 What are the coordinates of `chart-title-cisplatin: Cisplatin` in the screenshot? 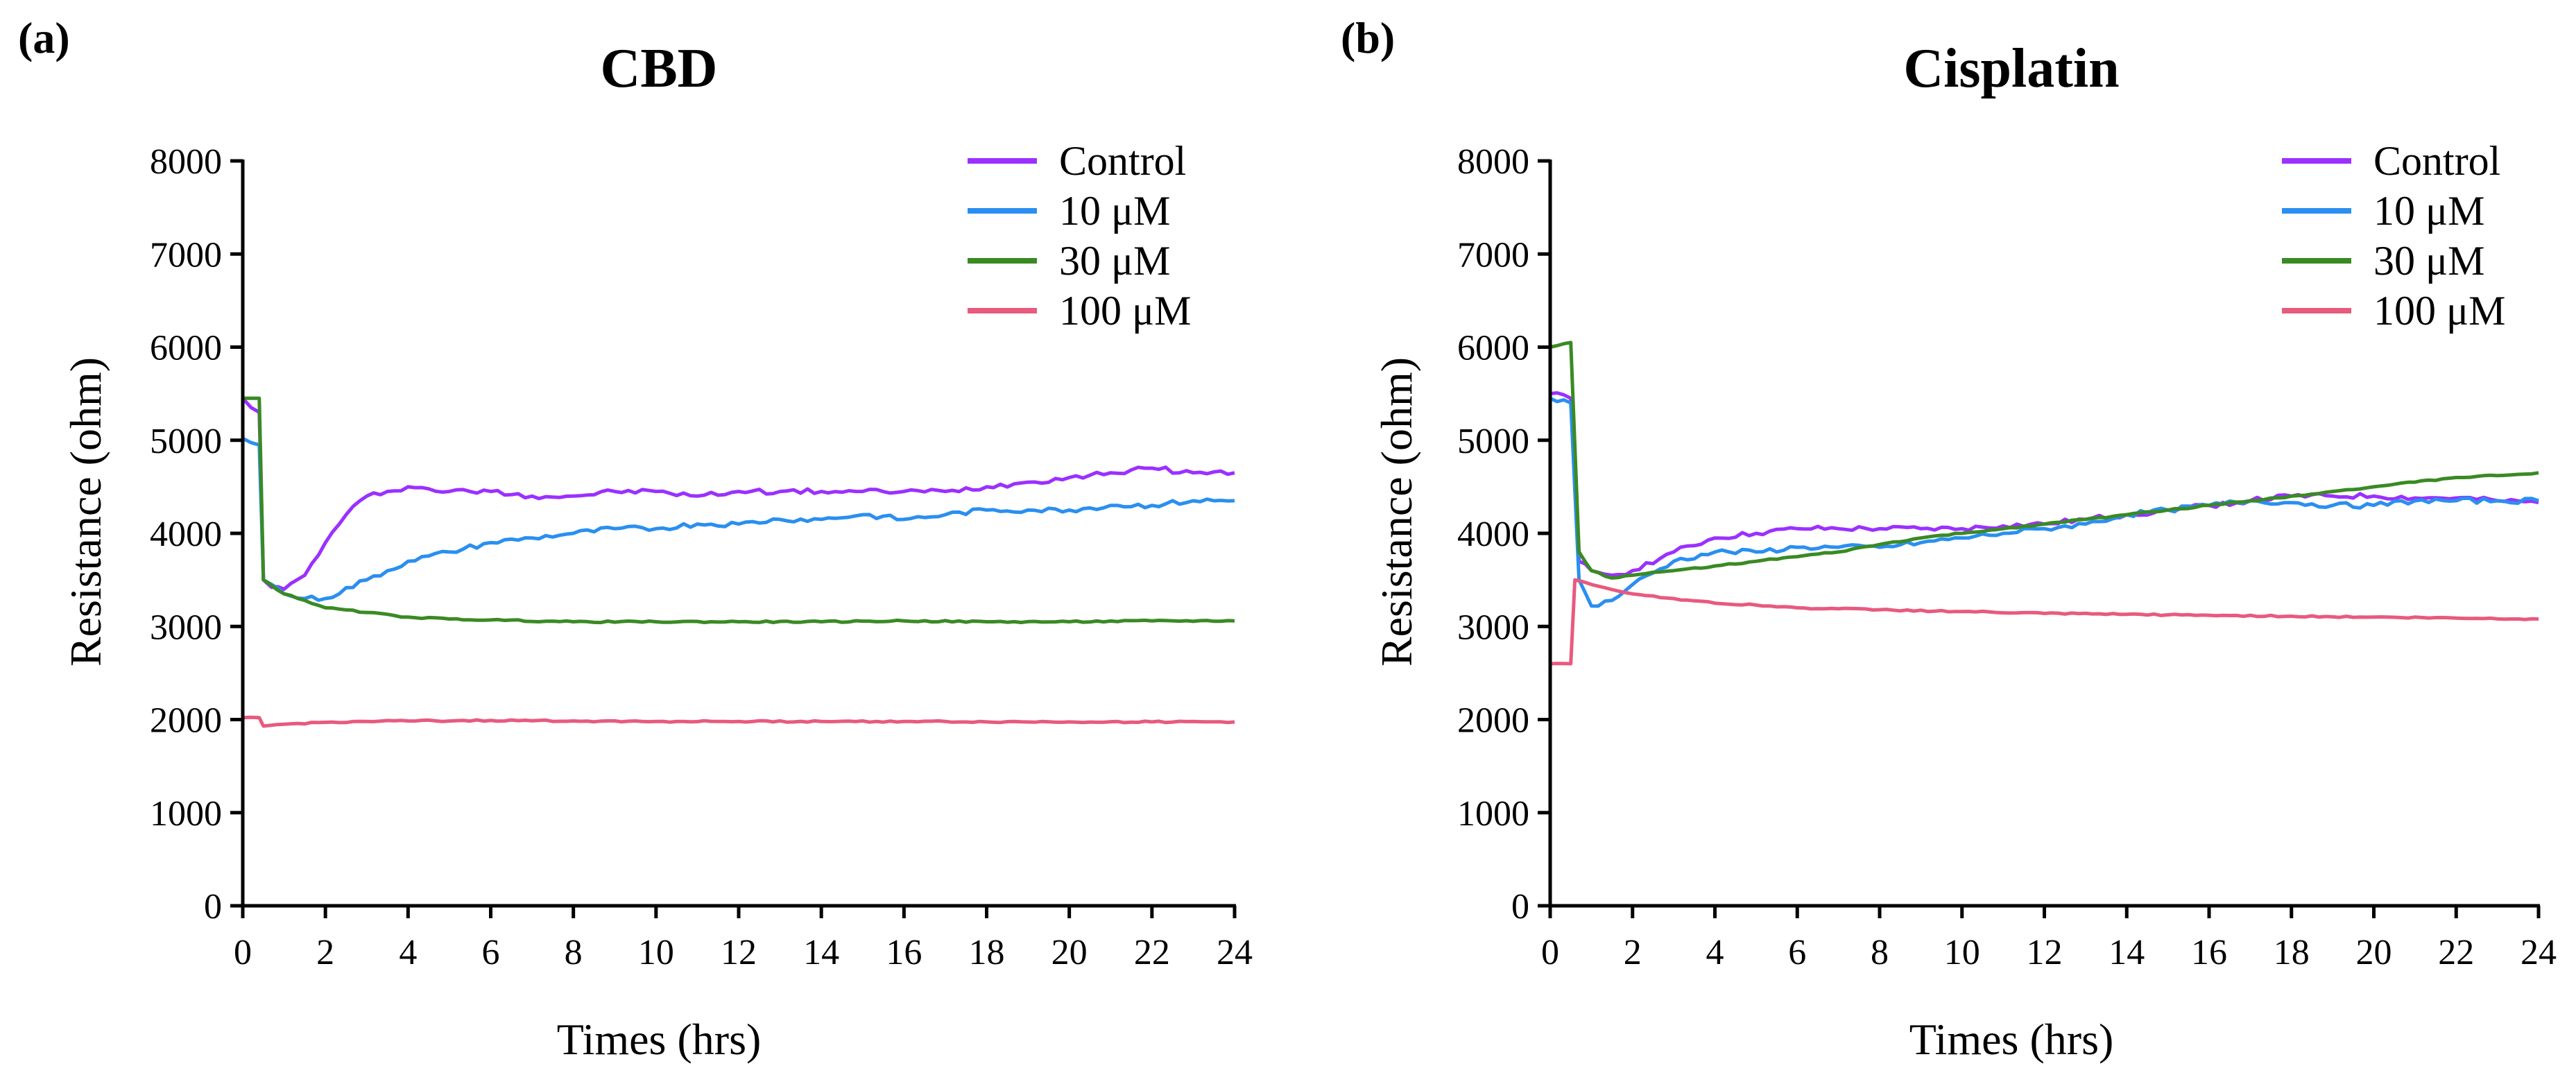 It's located at (2011, 68).